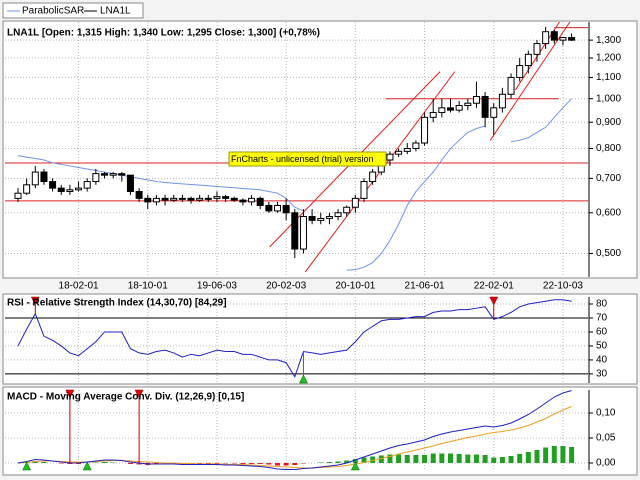  I want to click on y-tick-label: 0,800, so click(608, 148).